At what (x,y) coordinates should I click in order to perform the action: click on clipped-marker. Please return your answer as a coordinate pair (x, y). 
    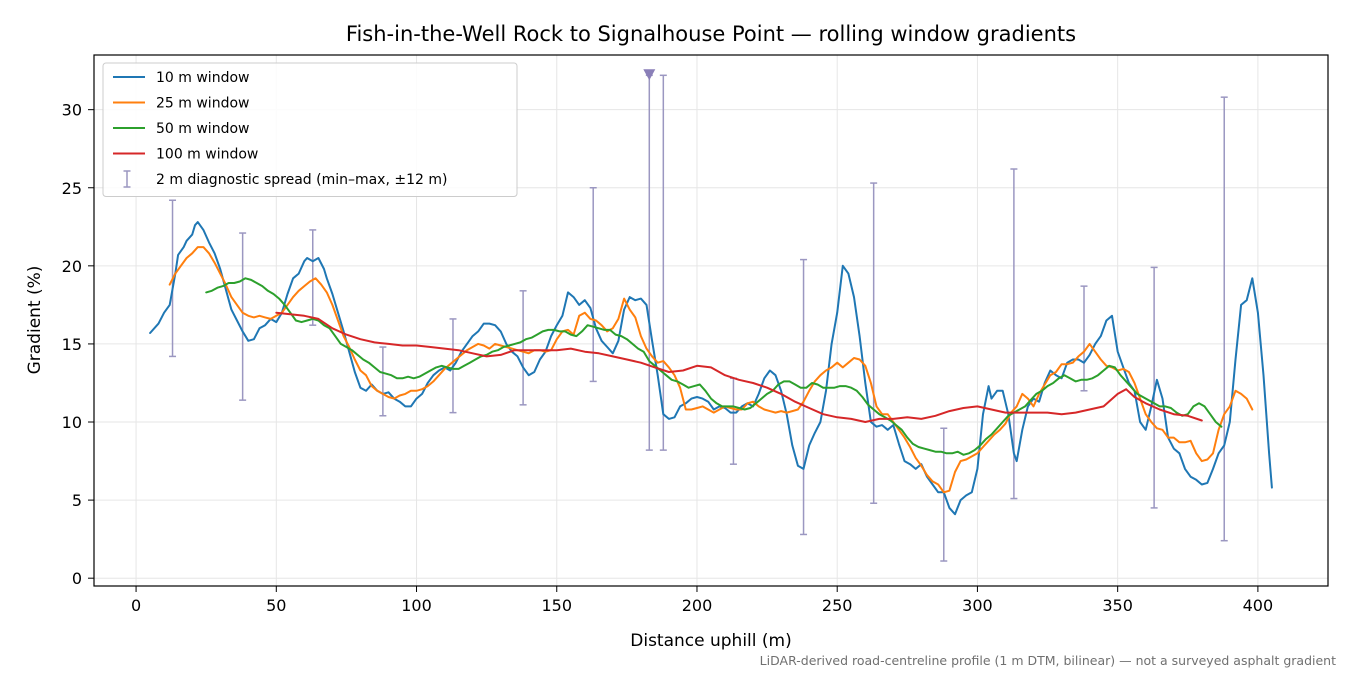
    Looking at the image, I should click on (649, 75).